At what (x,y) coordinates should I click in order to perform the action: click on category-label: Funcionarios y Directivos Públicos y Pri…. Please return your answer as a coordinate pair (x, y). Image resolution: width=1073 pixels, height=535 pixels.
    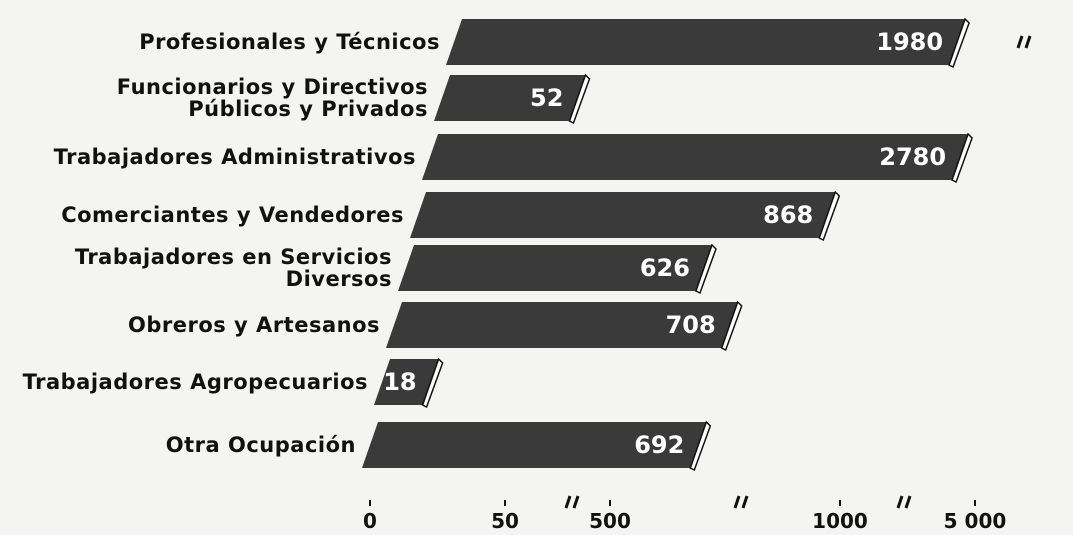
    Looking at the image, I should click on (272, 98).